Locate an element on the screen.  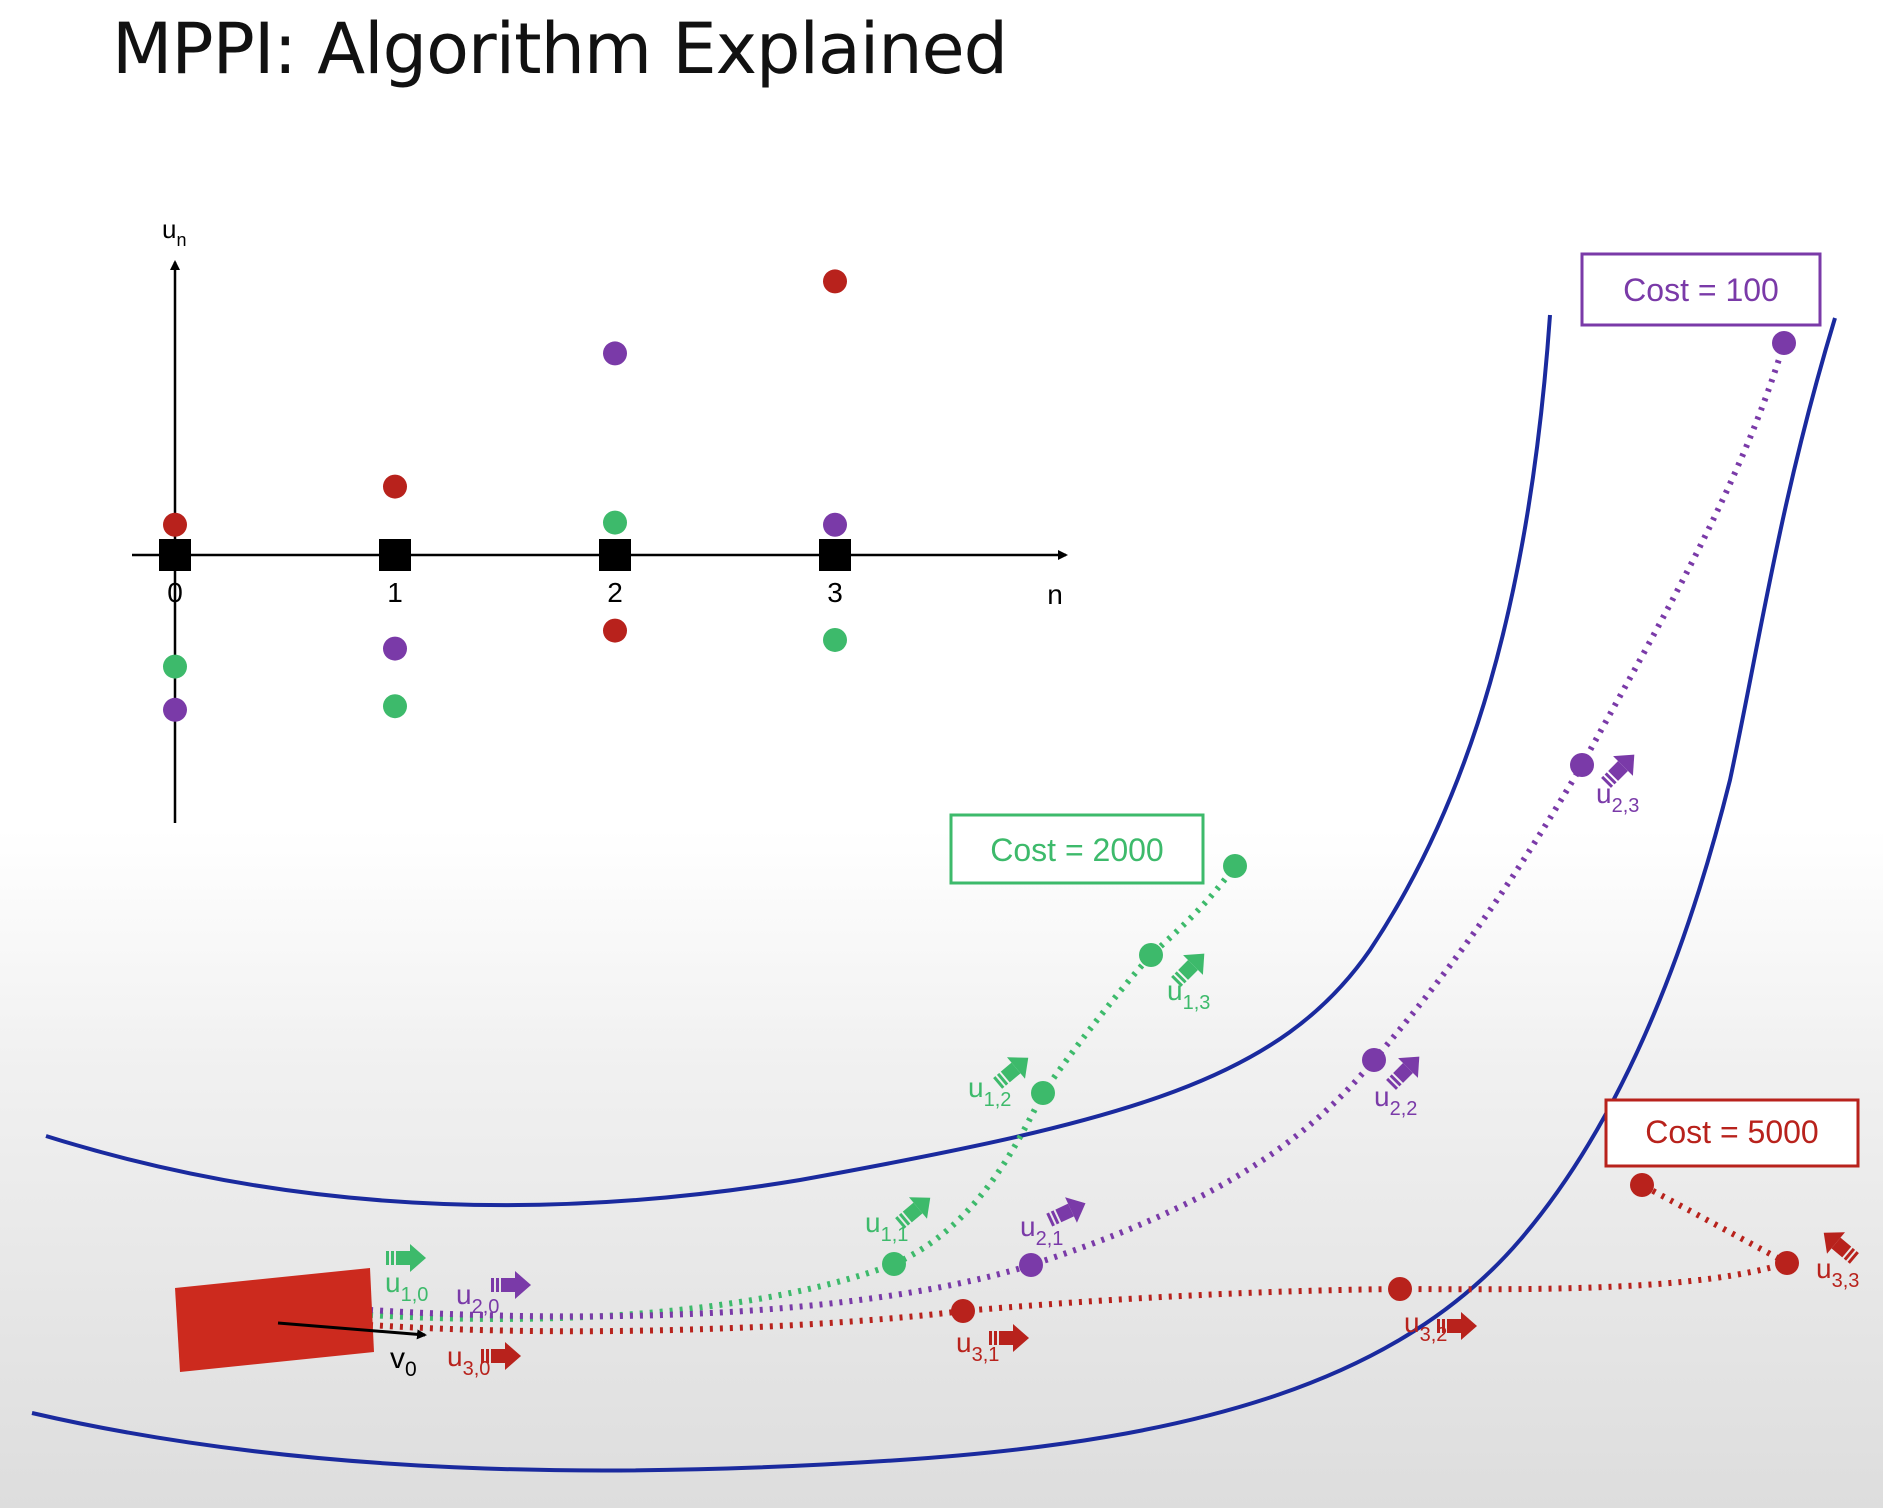
control-input-3-1: u3,1 is located at coordinates (992, 1345).